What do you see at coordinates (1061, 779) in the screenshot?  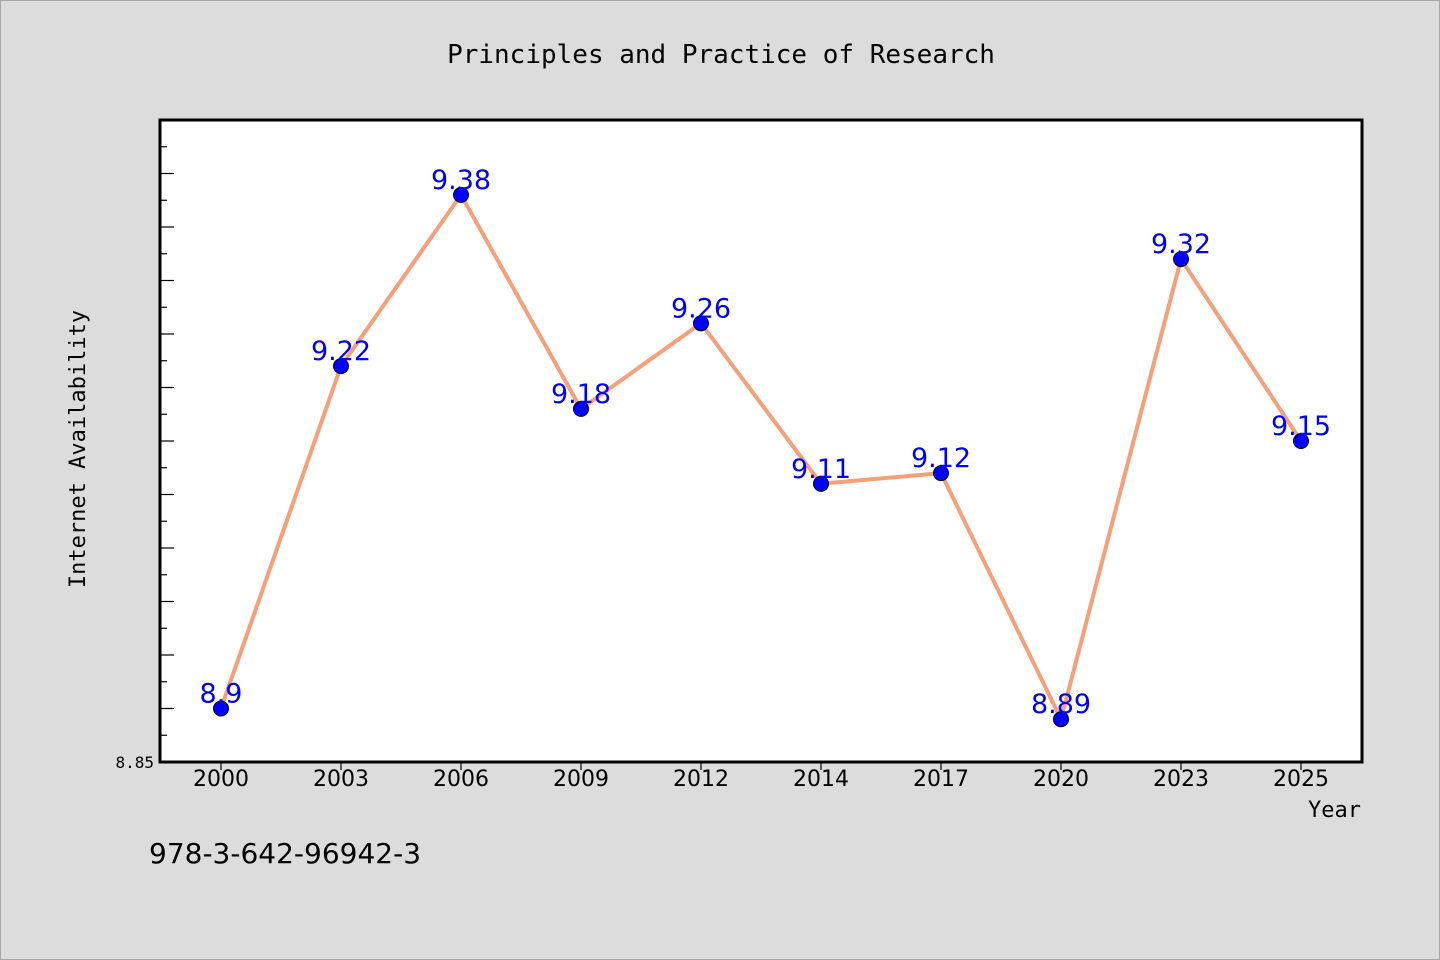 I see `x-tick-label: 2020` at bounding box center [1061, 779].